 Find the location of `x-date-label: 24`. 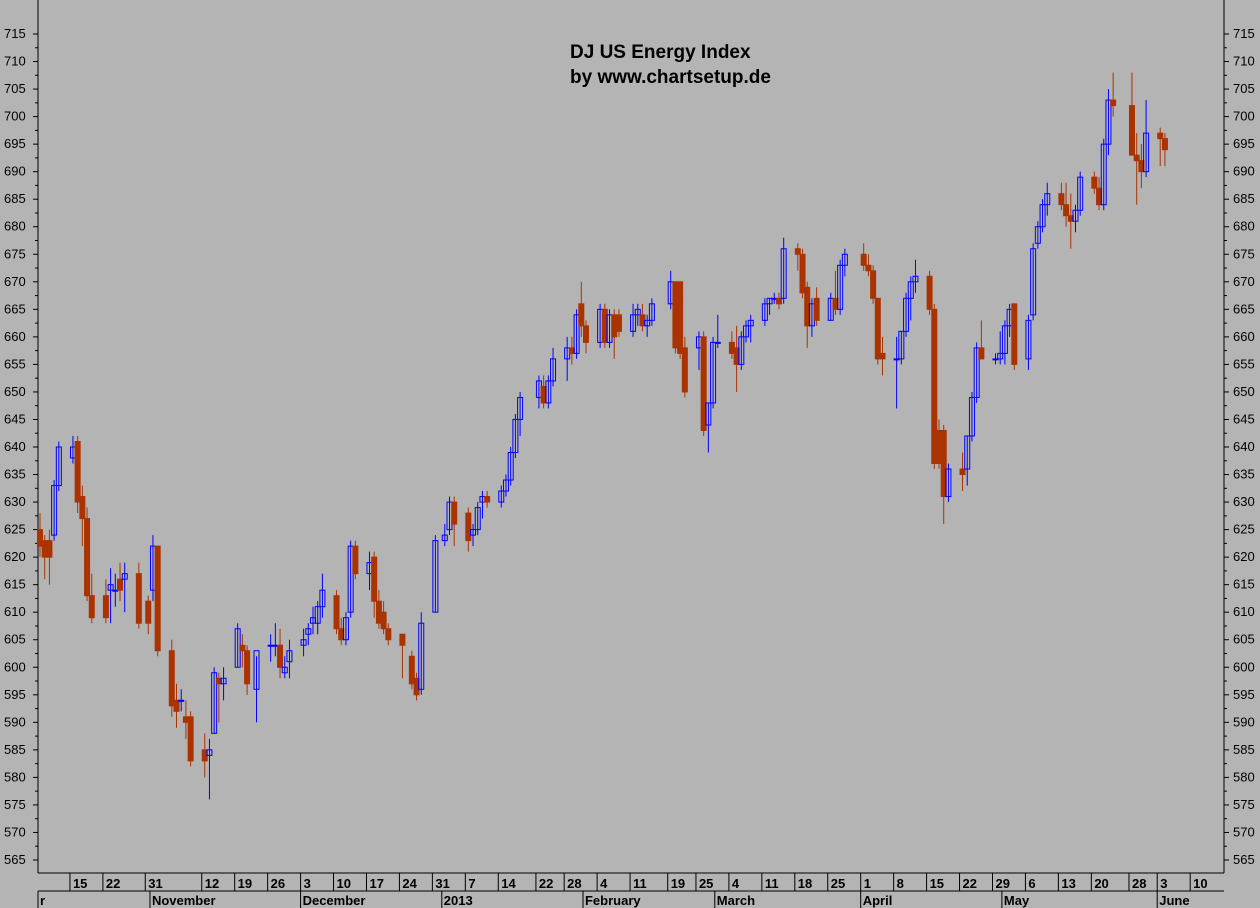

x-date-label: 24 is located at coordinates (409, 883).